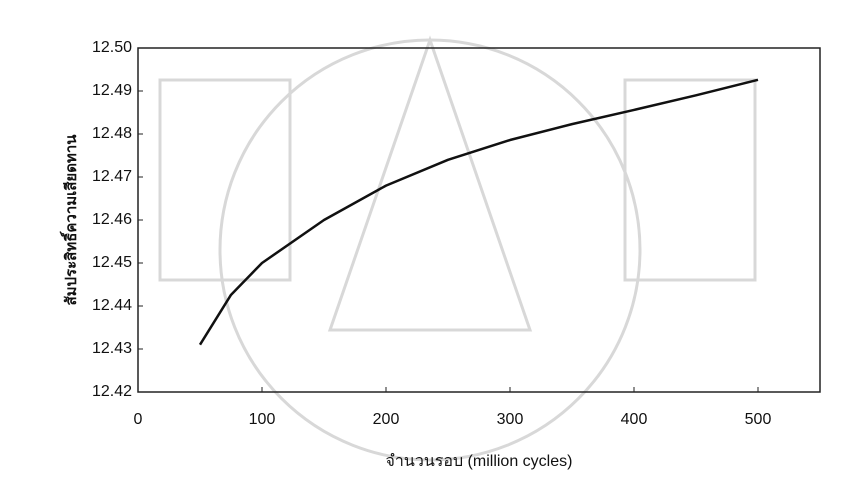  I want to click on x-tick-label: 300, so click(510, 419).